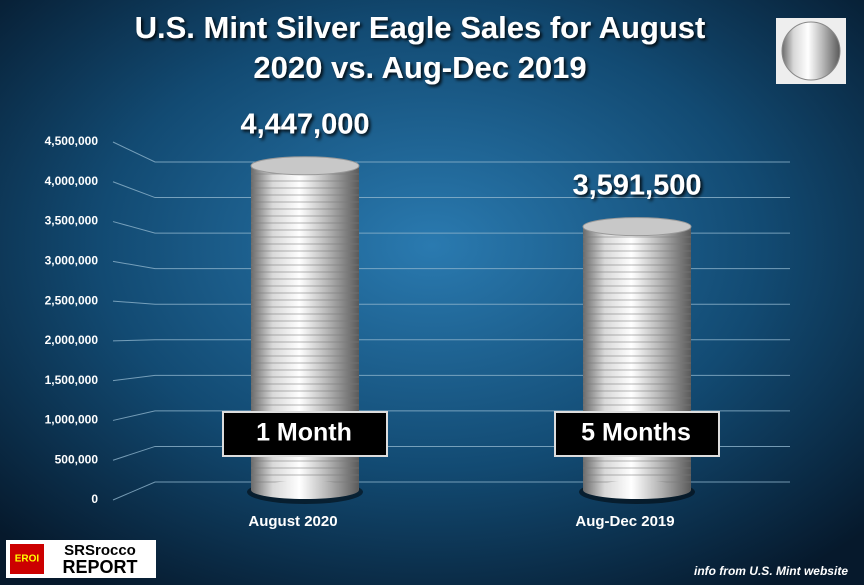 The height and width of the screenshot is (585, 864). I want to click on source: info from U.S. Mint website, so click(771, 571).